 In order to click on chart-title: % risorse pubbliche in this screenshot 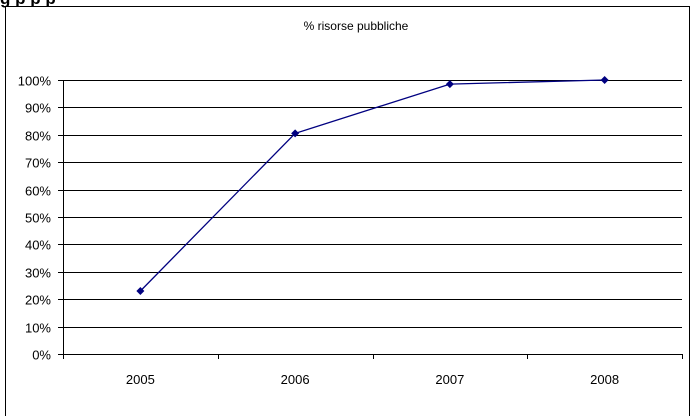, I will do `click(356, 26)`.